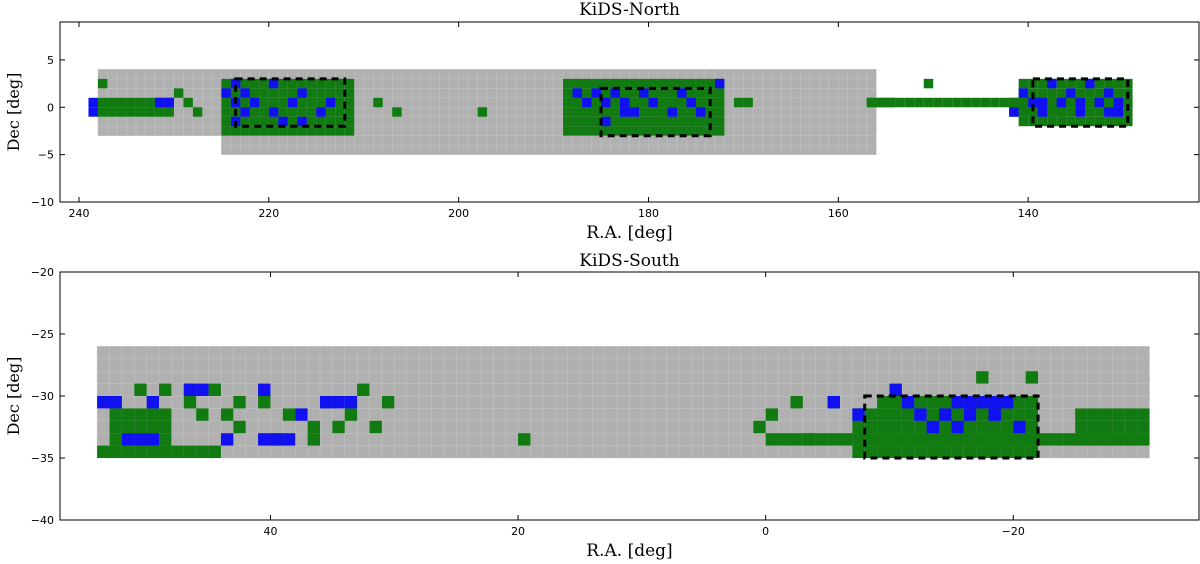 The width and height of the screenshot is (1200, 564). What do you see at coordinates (648, 213) in the screenshot?
I see `x-tick-label-north: 180` at bounding box center [648, 213].